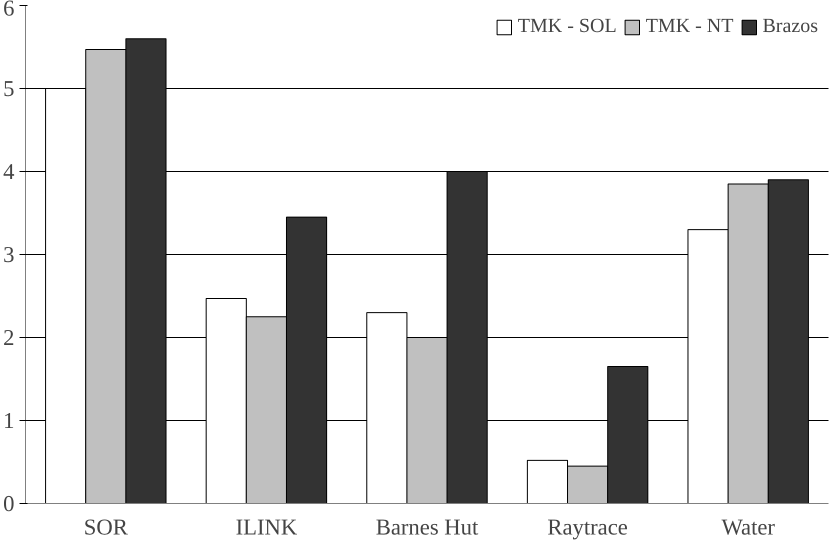 Image resolution: width=838 pixels, height=542 pixels. Describe the element at coordinates (748, 527) in the screenshot. I see `x-tick-label: Water` at that location.